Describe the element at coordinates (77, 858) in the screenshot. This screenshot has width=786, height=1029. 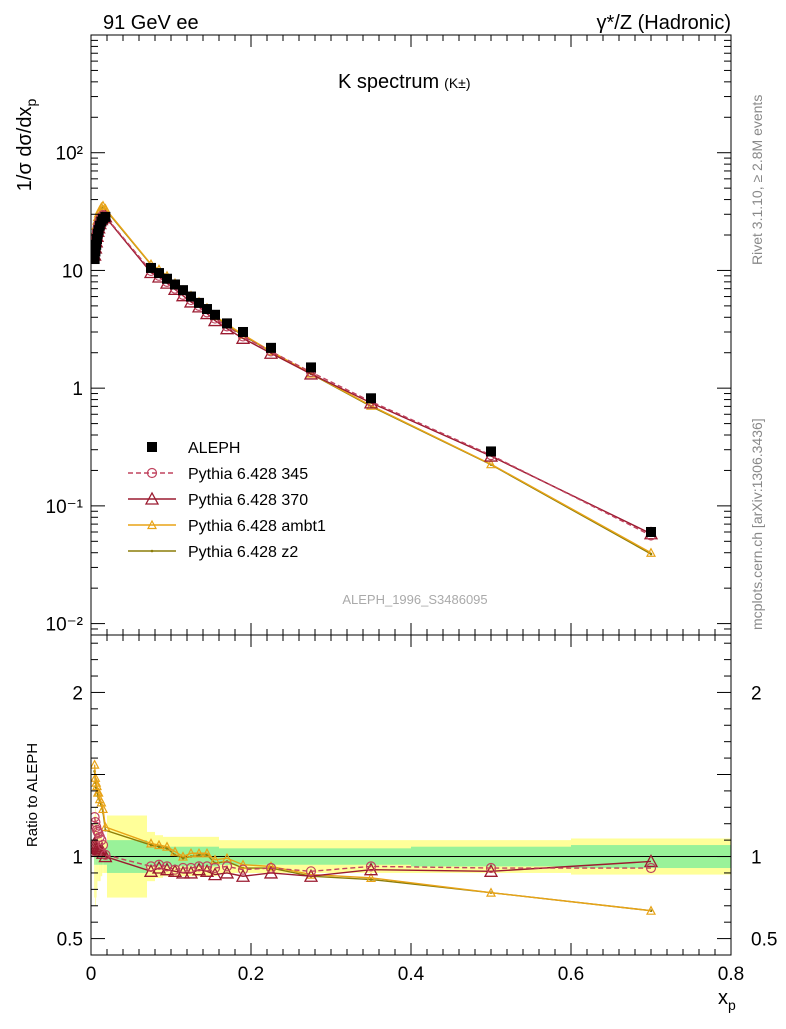
I see `ratio-y-tick-label-left: 1` at that location.